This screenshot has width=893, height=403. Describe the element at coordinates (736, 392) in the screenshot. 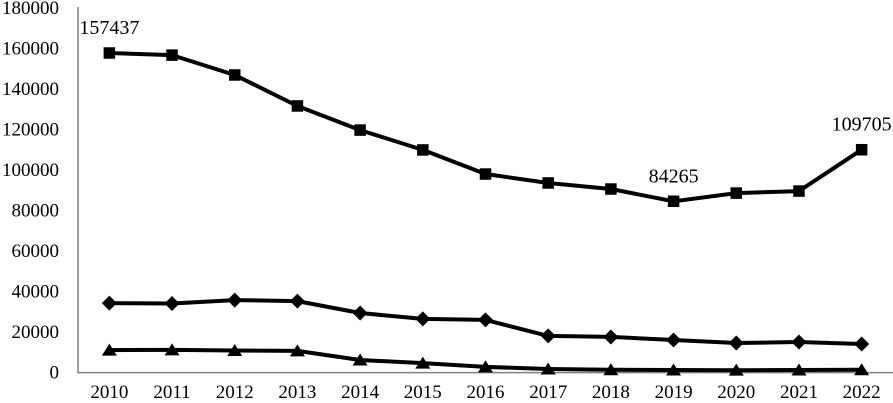

I see `x-tick-label: 2020` at that location.